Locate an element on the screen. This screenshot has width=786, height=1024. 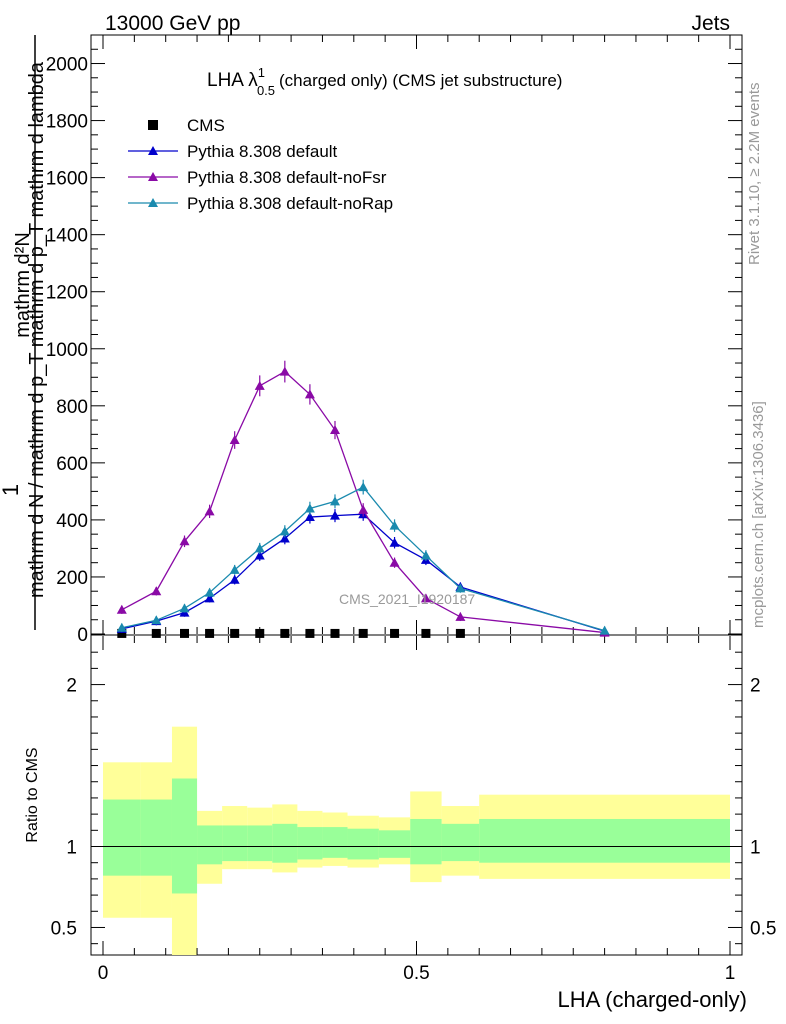
ratio-y-tick-label: 2 is located at coordinates (71, 686).